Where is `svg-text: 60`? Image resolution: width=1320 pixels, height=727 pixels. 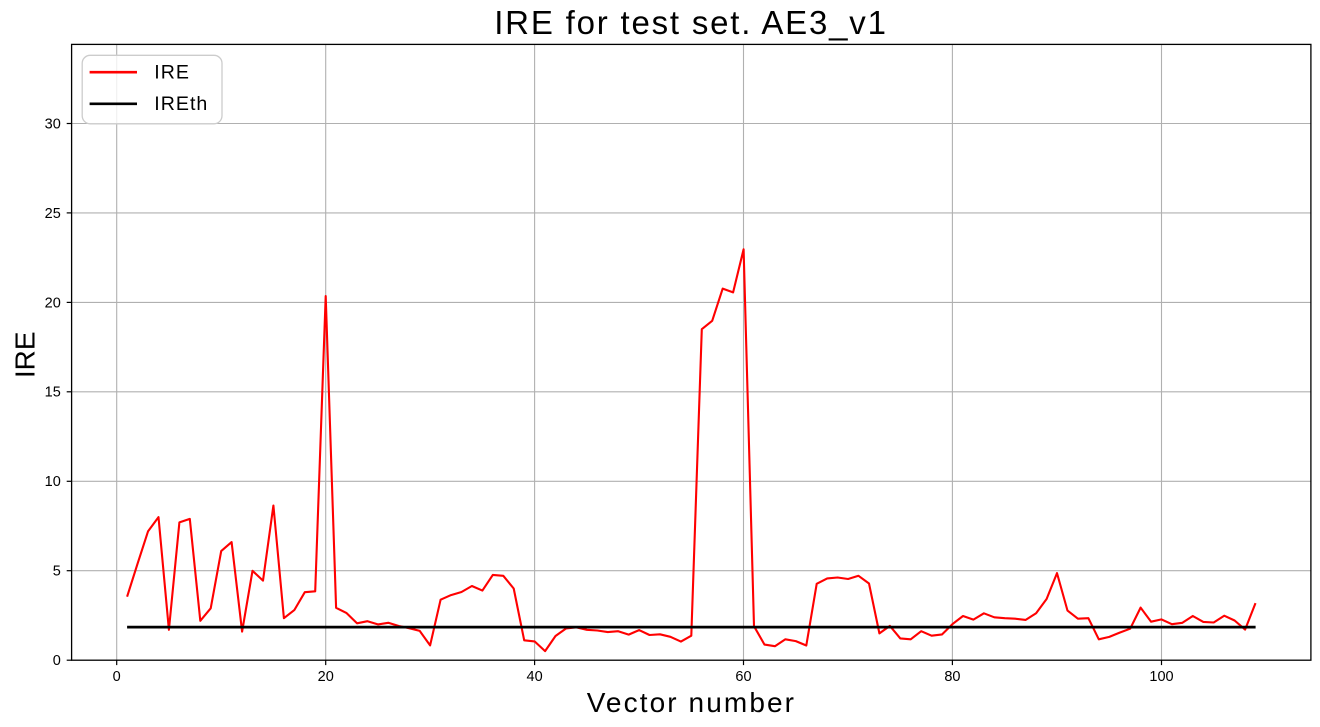 svg-text: 60 is located at coordinates (743, 677).